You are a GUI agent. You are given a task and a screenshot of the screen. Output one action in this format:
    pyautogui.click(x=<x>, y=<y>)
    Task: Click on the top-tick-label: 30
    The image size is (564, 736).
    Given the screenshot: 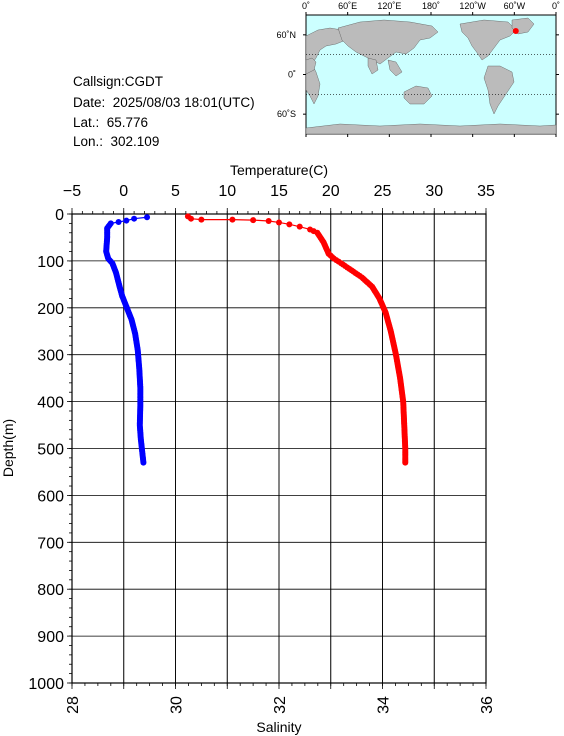 What is the action you would take?
    pyautogui.click(x=434, y=191)
    